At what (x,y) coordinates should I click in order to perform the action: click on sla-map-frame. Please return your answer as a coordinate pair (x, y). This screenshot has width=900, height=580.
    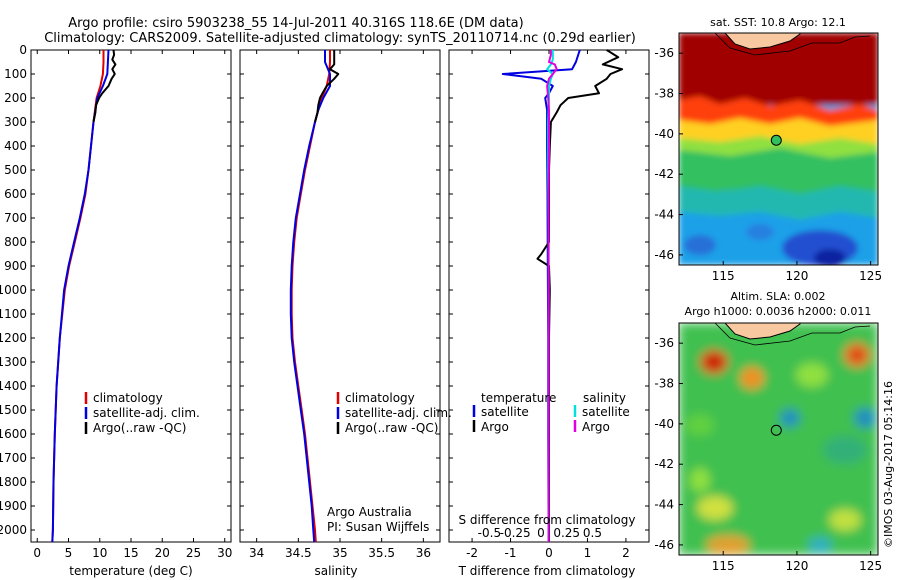
    Looking at the image, I should click on (778, 439).